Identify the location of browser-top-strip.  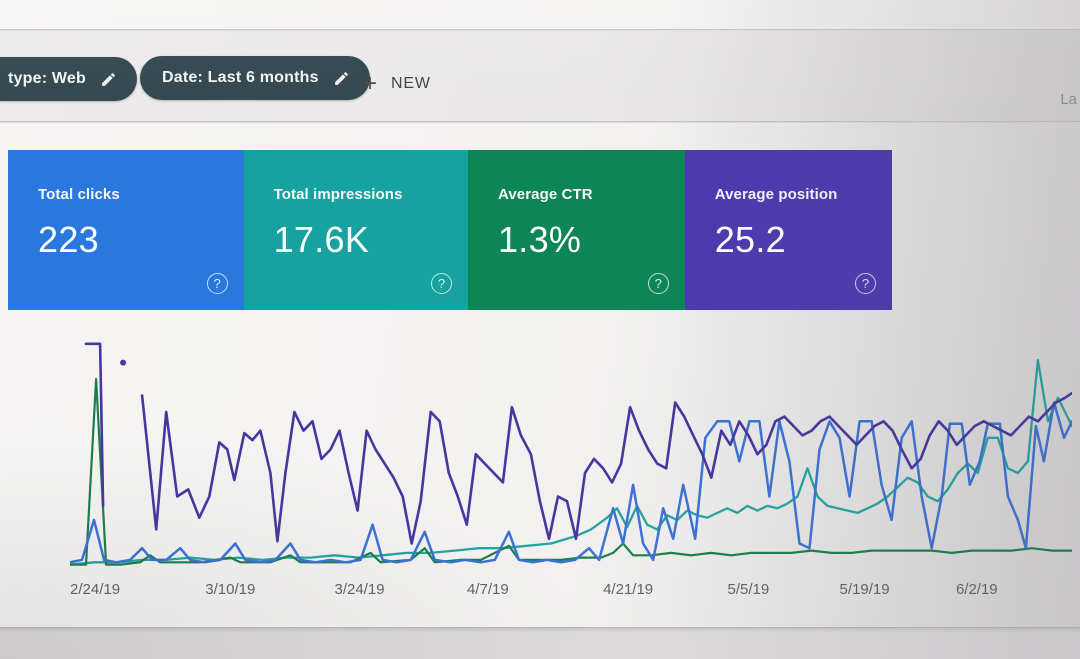
(540, 15).